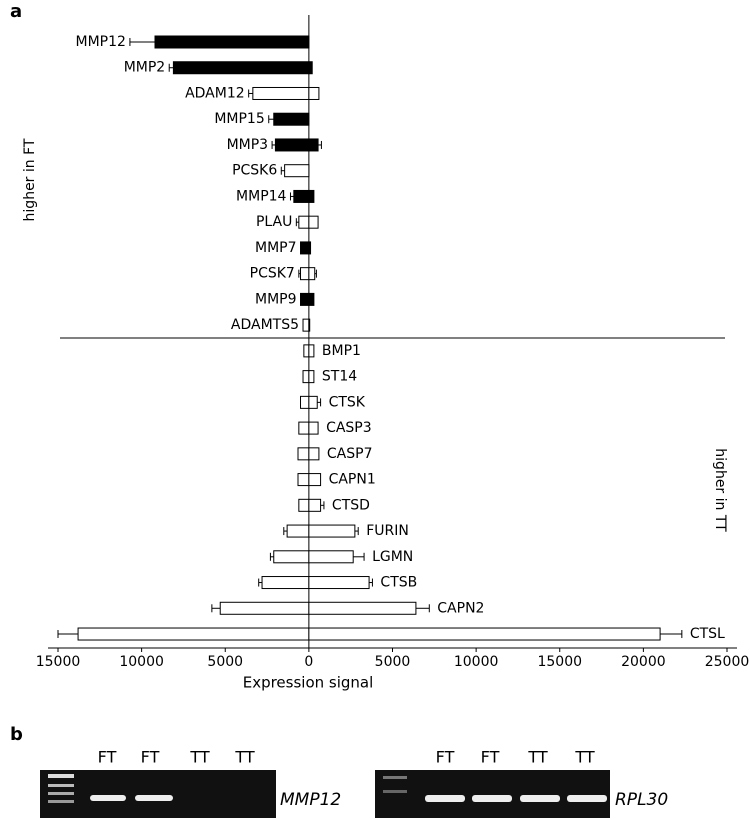  Describe the element at coordinates (350, 454) in the screenshot. I see `category-label: CASP7` at that location.